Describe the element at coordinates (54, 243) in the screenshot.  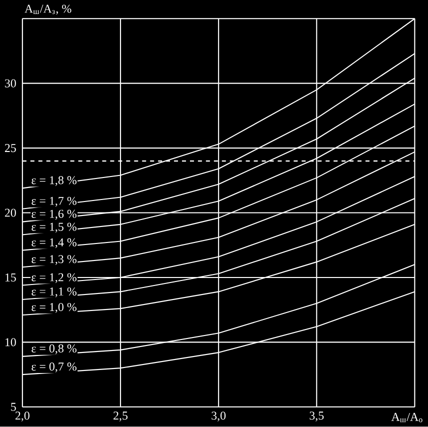
I see `series-label: ε = 1,4 %` at that location.